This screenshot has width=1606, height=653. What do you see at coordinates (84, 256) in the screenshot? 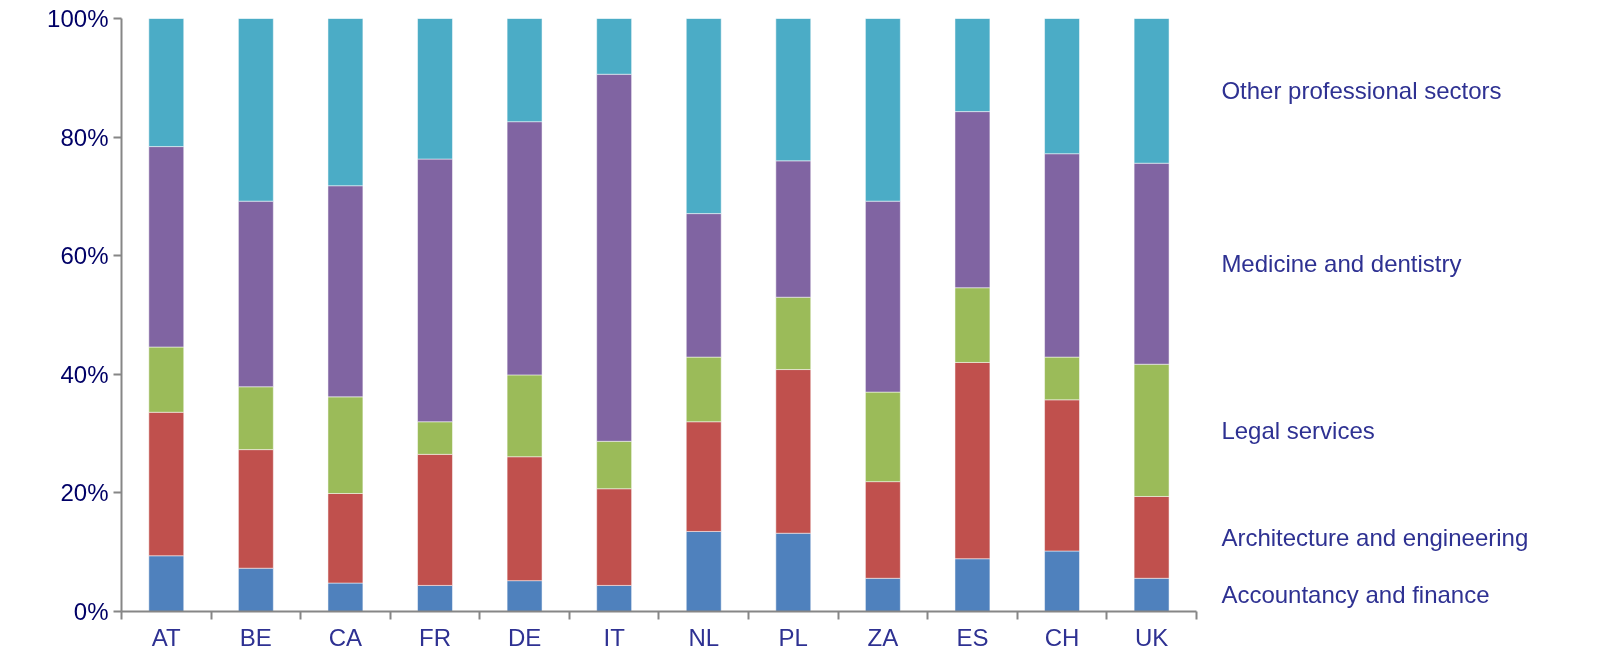
I see `y-tick-label: 60%` at bounding box center [84, 256].